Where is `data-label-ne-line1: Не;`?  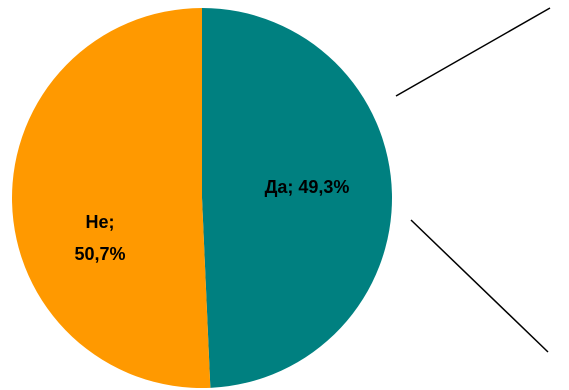
data-label-ne-line1: Не; is located at coordinates (99, 222).